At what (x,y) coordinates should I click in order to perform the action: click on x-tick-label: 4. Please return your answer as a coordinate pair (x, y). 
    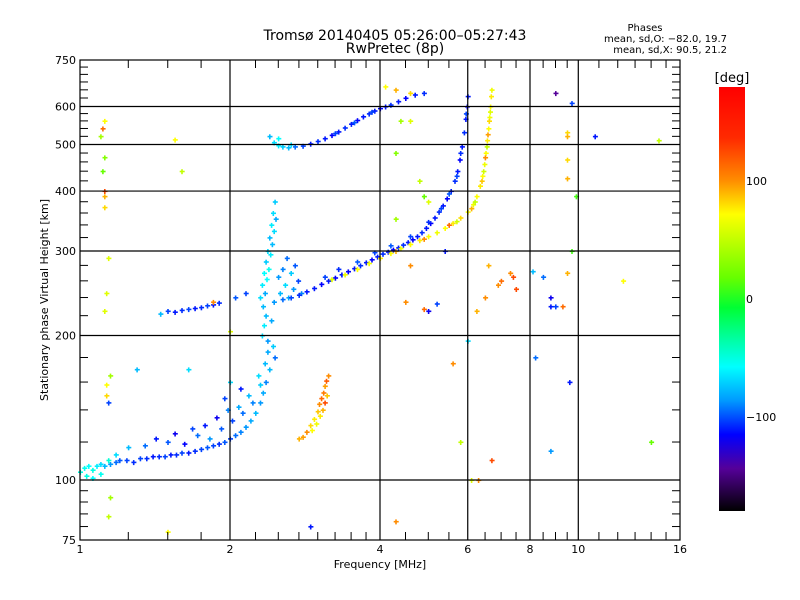
    Looking at the image, I should click on (380, 549).